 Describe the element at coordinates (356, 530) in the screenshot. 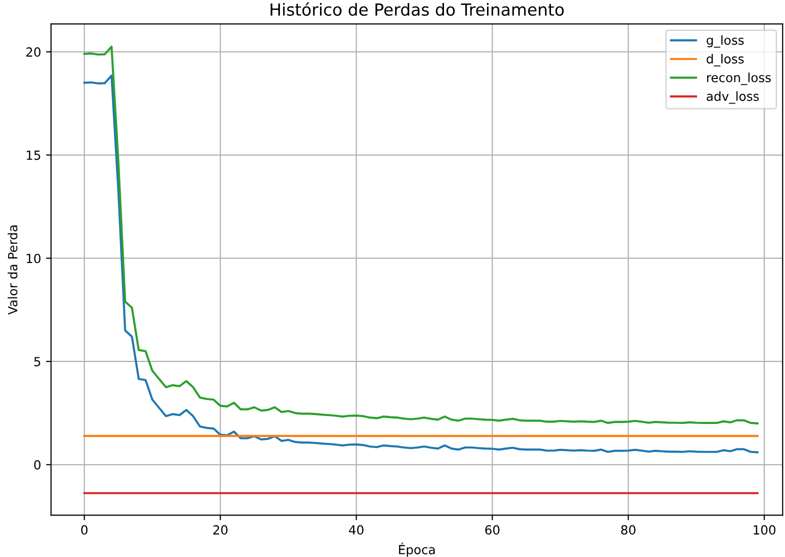

I see `x-tick-label: 40` at that location.